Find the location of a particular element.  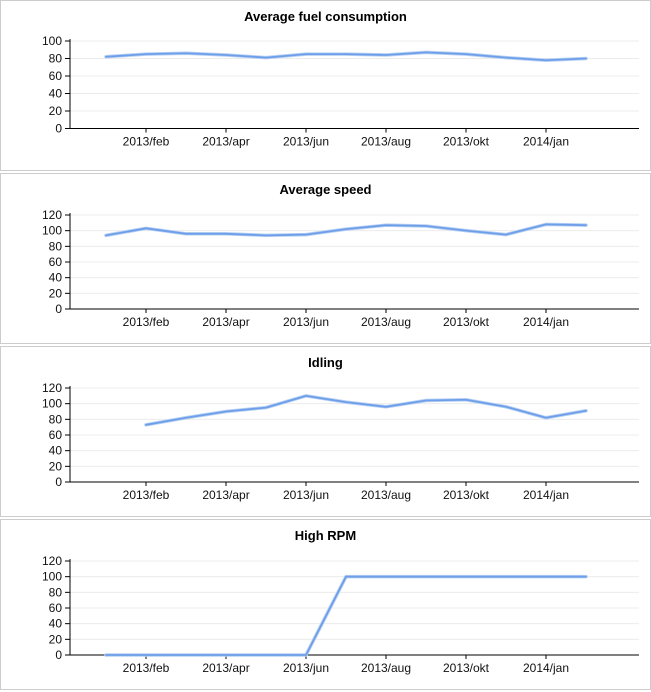

chart-title: Idling is located at coordinates (325, 362).